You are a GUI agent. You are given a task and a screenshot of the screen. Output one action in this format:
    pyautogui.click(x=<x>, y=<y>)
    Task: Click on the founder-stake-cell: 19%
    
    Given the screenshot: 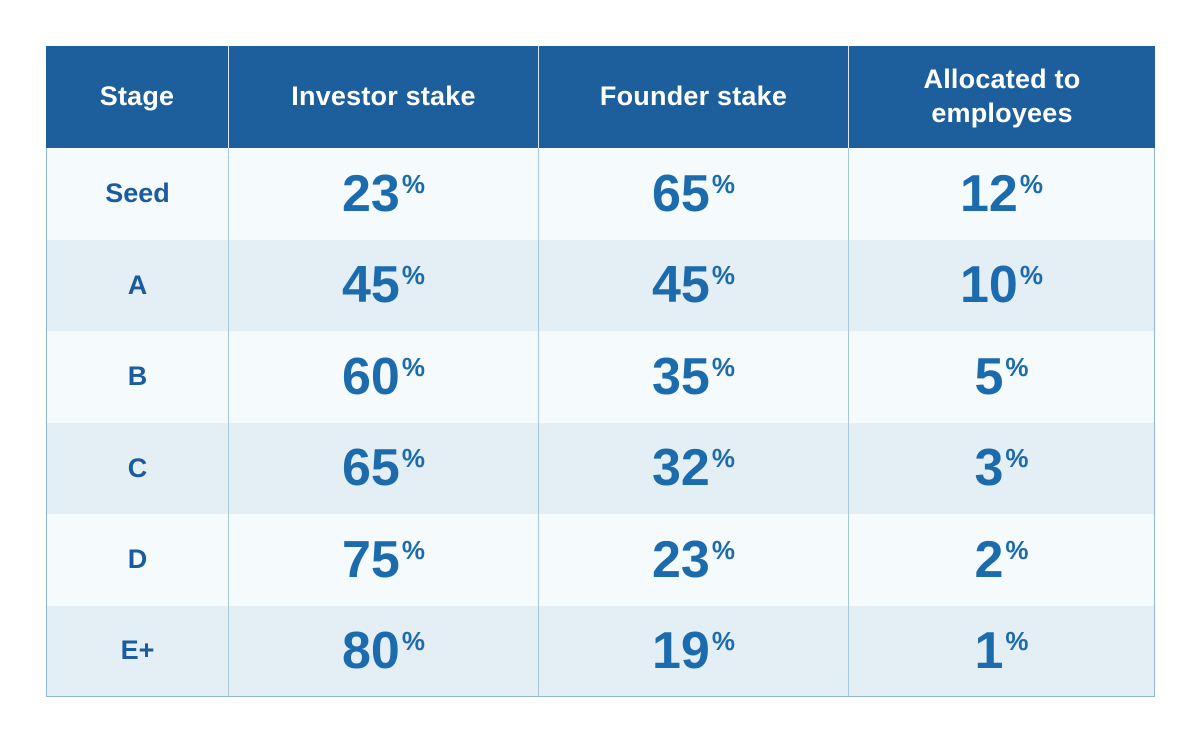 What is the action you would take?
    pyautogui.click(x=693, y=651)
    